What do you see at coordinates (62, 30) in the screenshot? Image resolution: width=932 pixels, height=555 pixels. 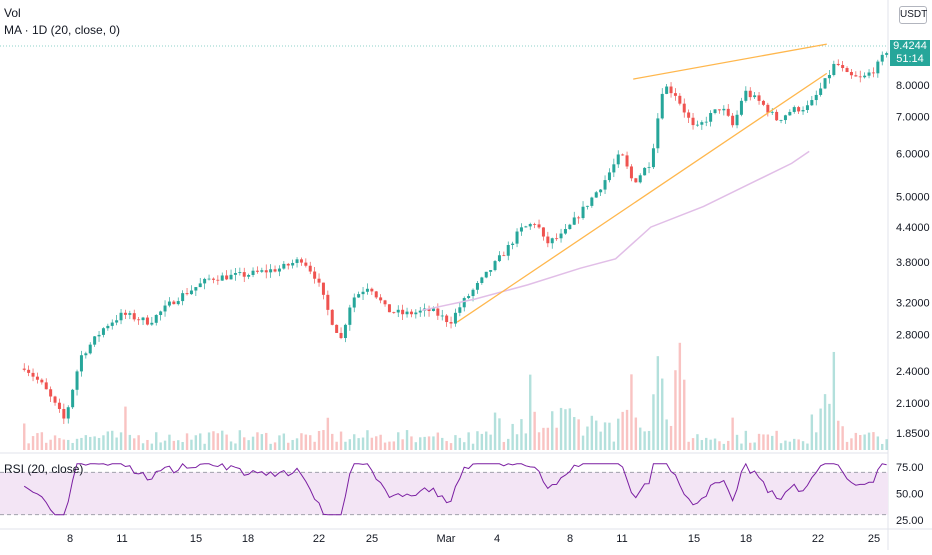 I see `ma-legend: MA · 1D (20, close, 0)` at bounding box center [62, 30].